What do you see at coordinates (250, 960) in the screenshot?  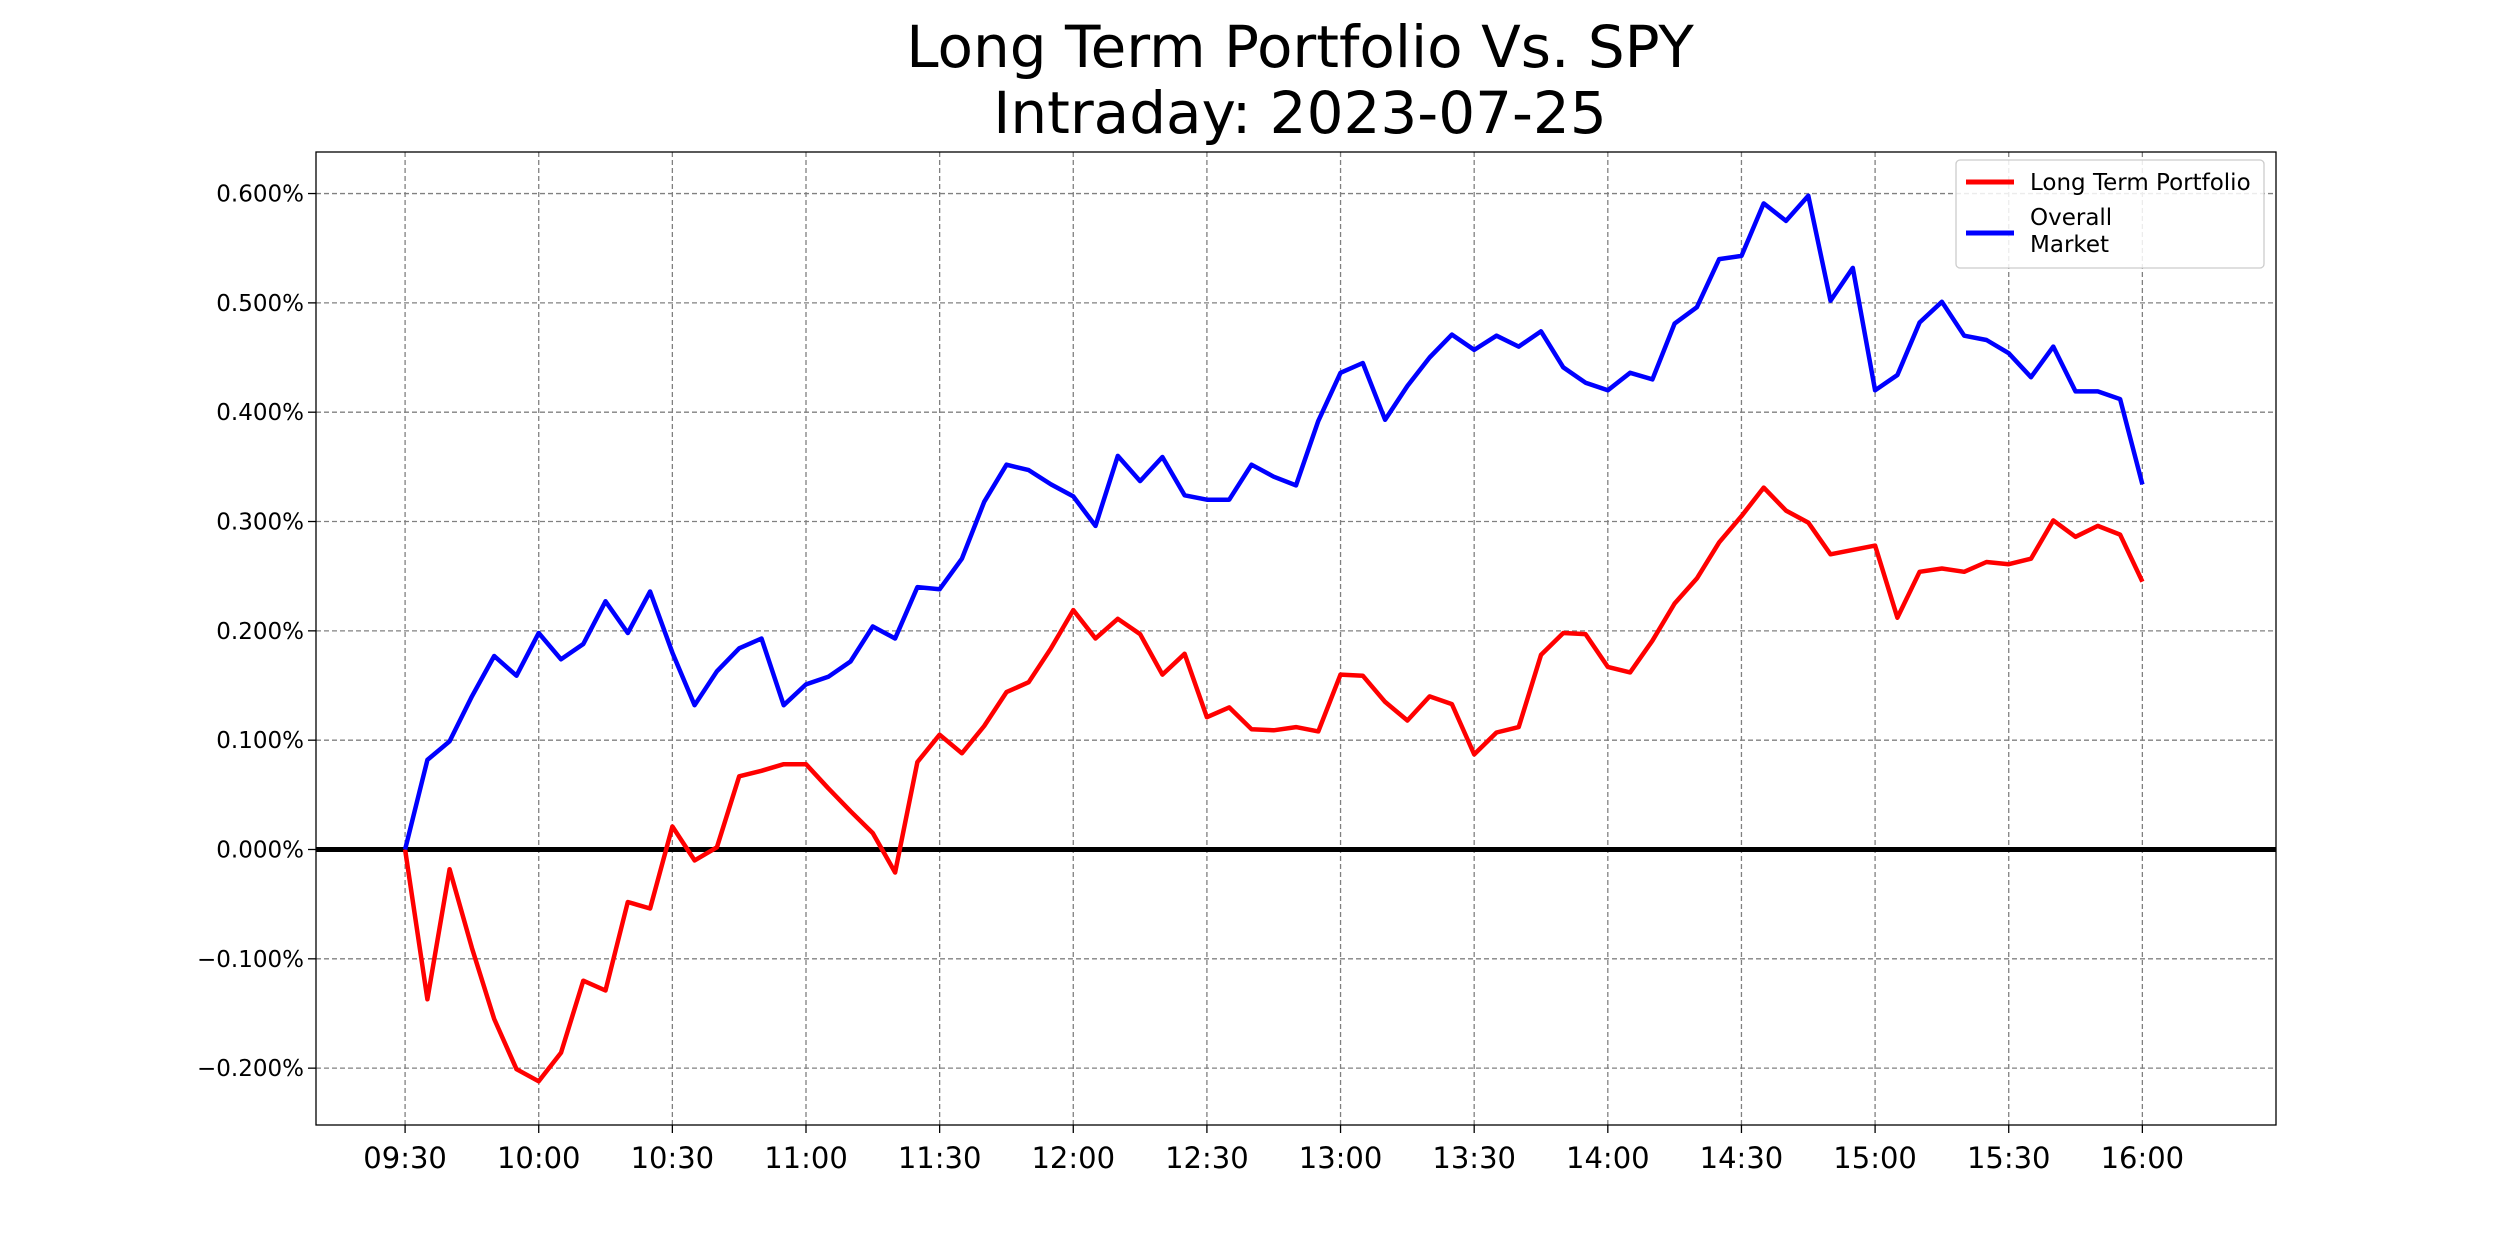 I see `y-tick-label: −0.100%` at bounding box center [250, 960].